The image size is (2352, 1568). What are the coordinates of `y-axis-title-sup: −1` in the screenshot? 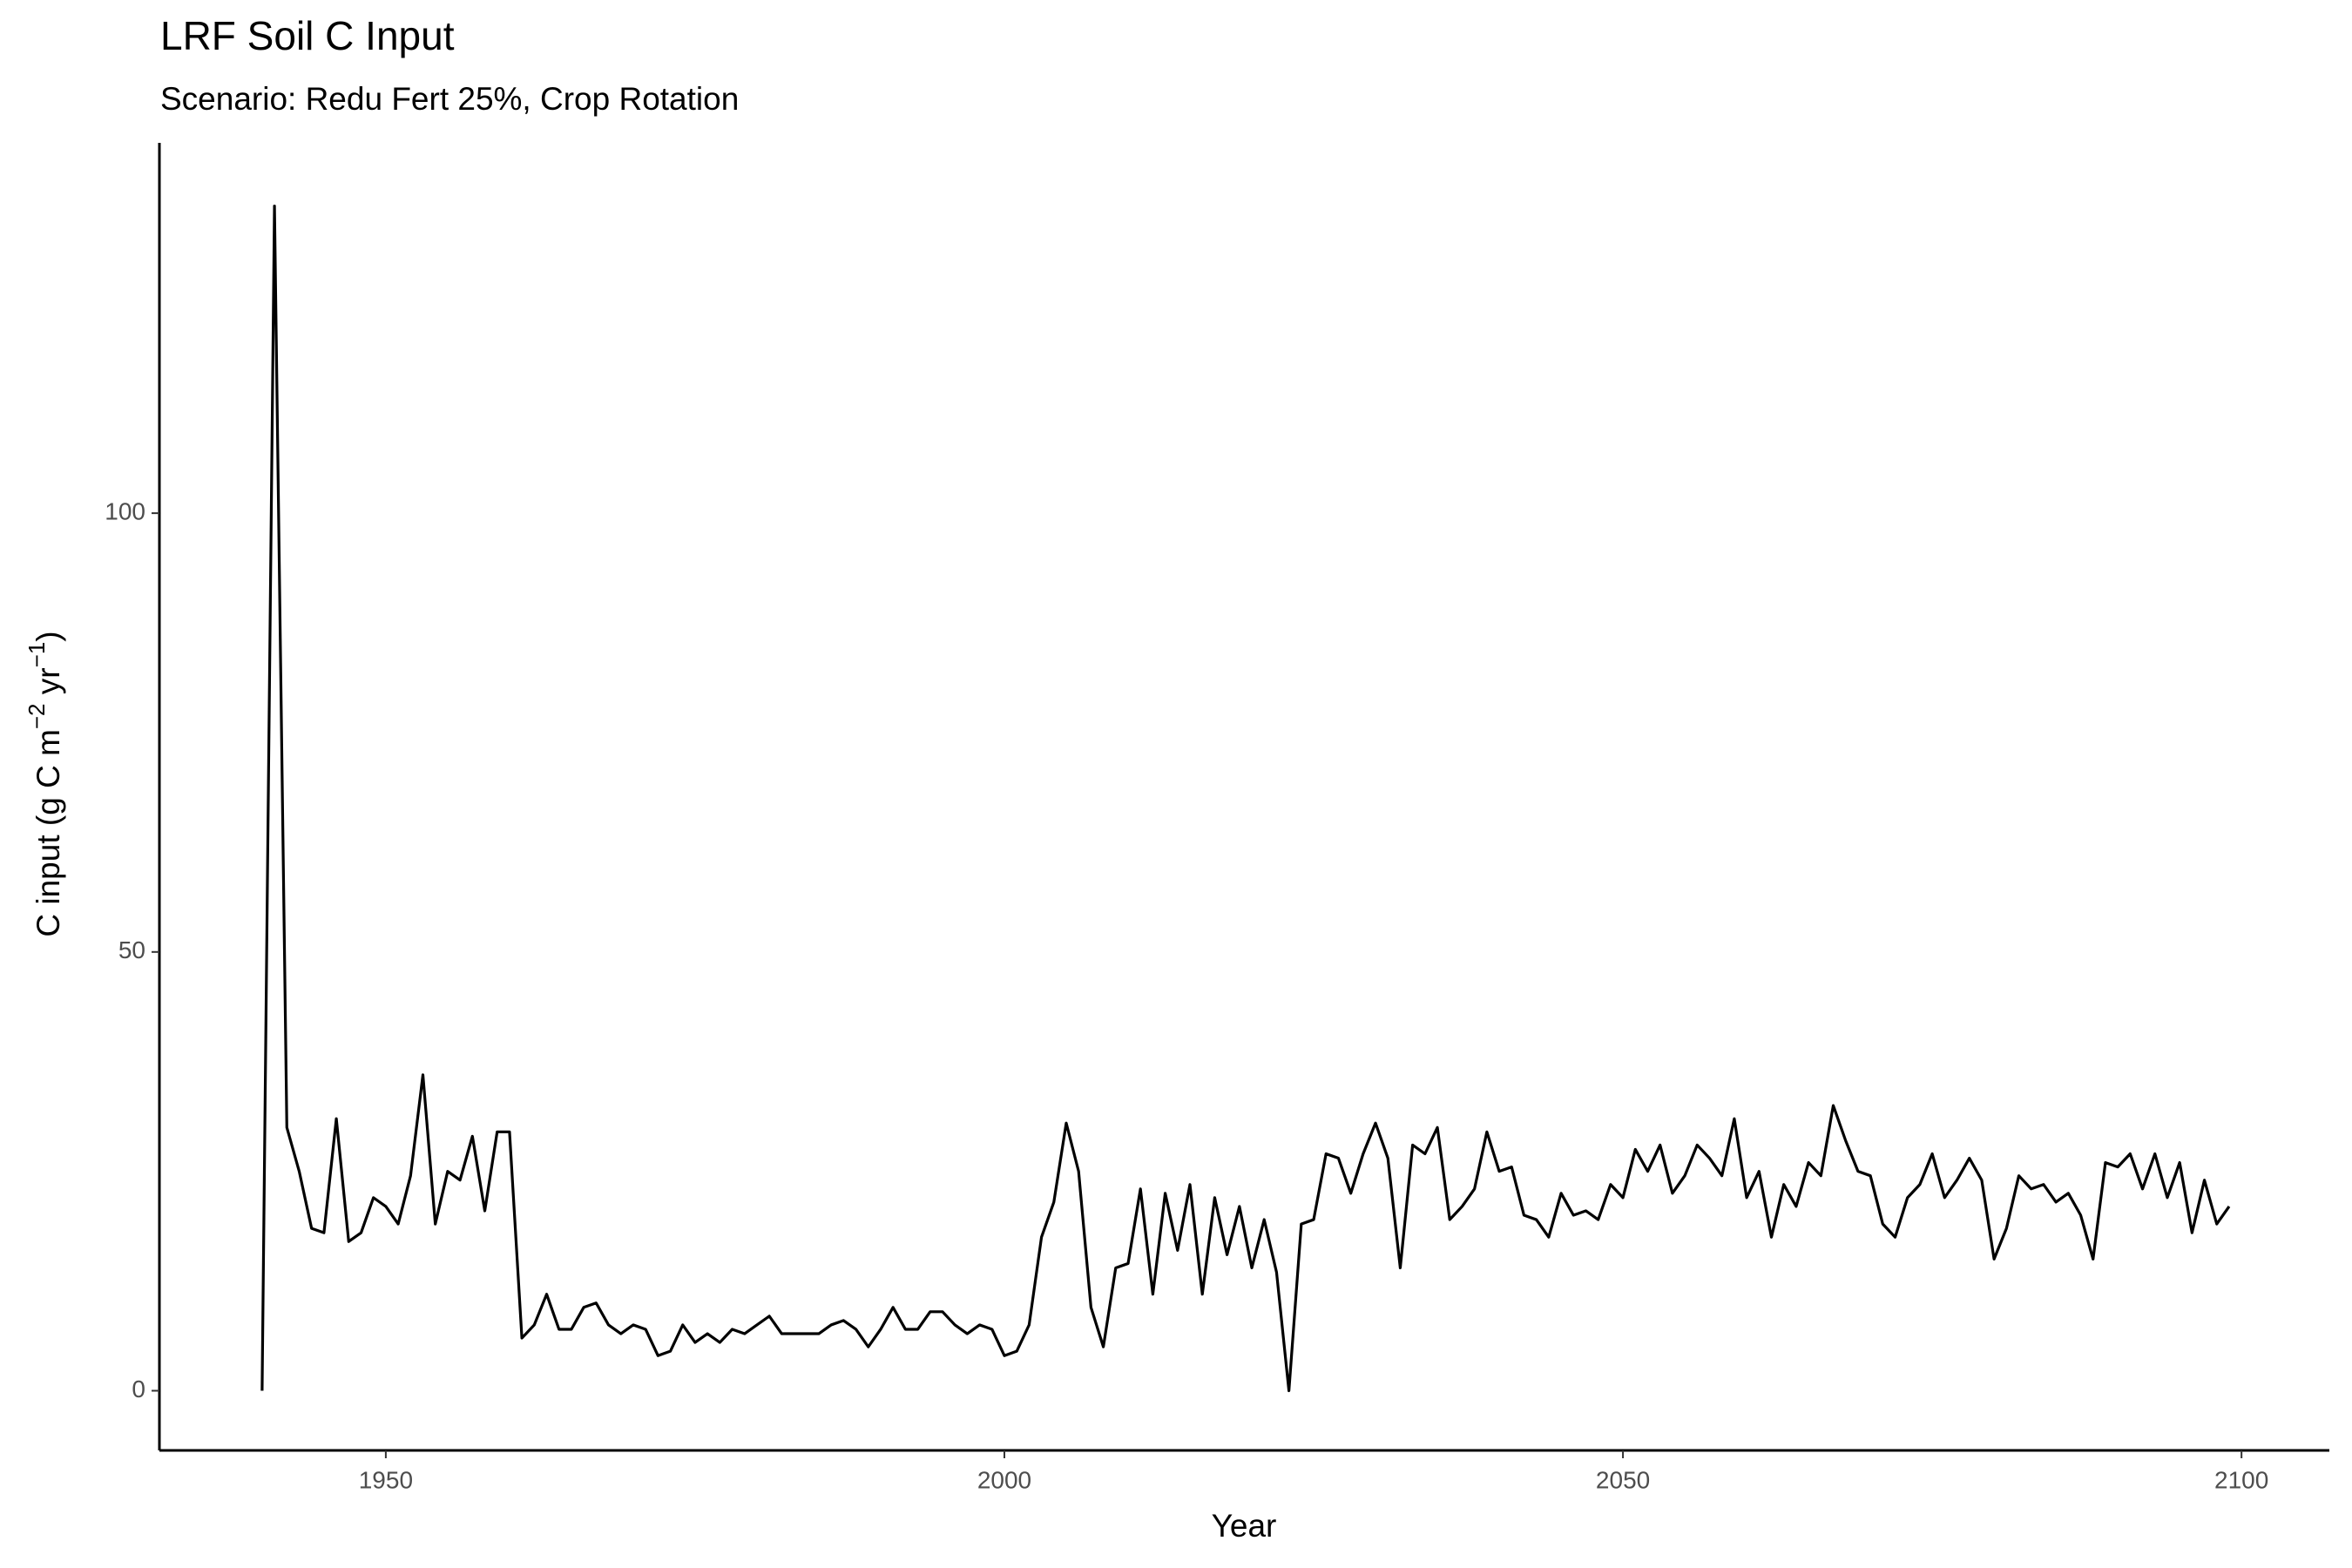 It's located at (37, 655).